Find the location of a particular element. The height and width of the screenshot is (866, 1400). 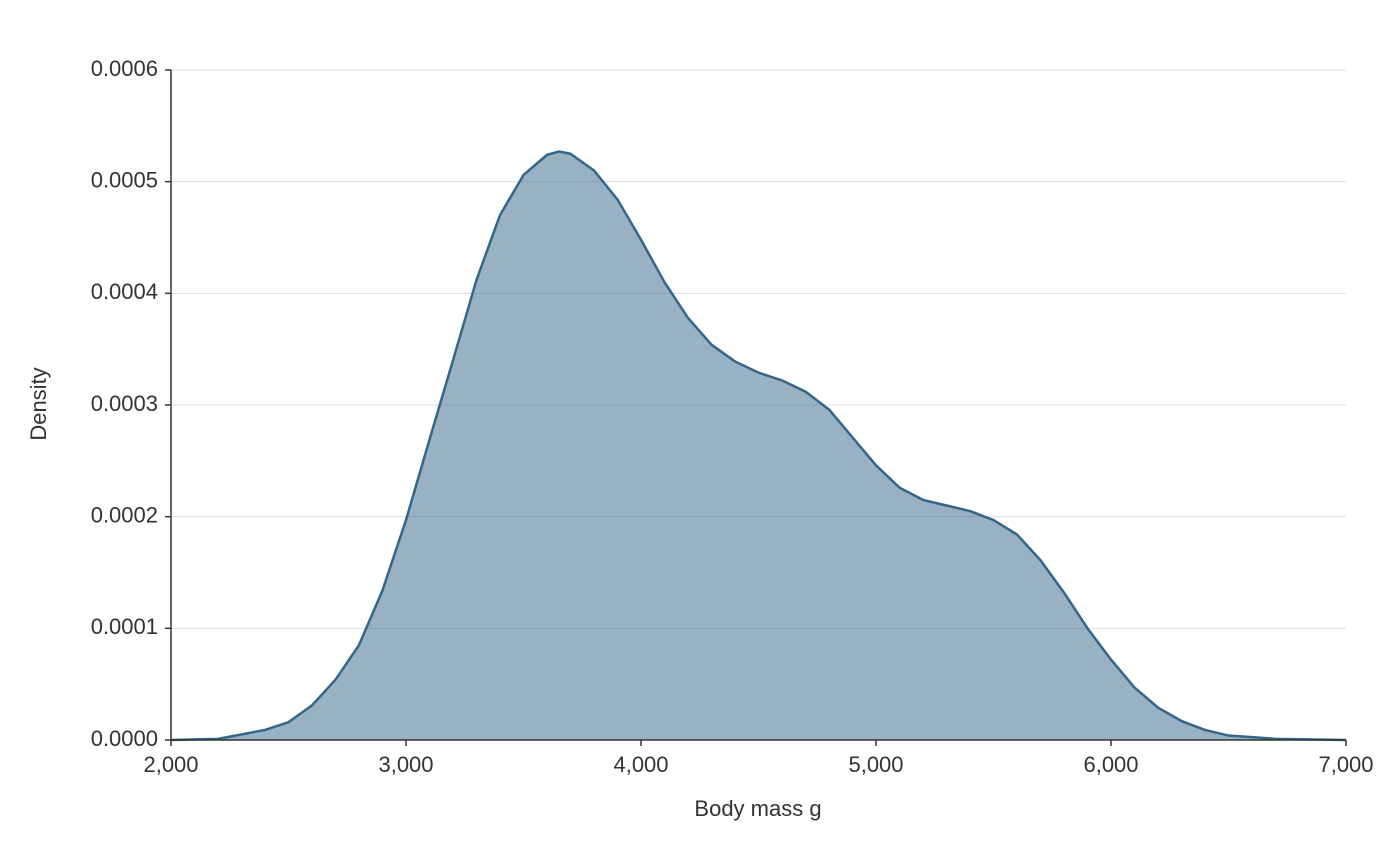

x-tick-label: 5,000 is located at coordinates (875, 764).